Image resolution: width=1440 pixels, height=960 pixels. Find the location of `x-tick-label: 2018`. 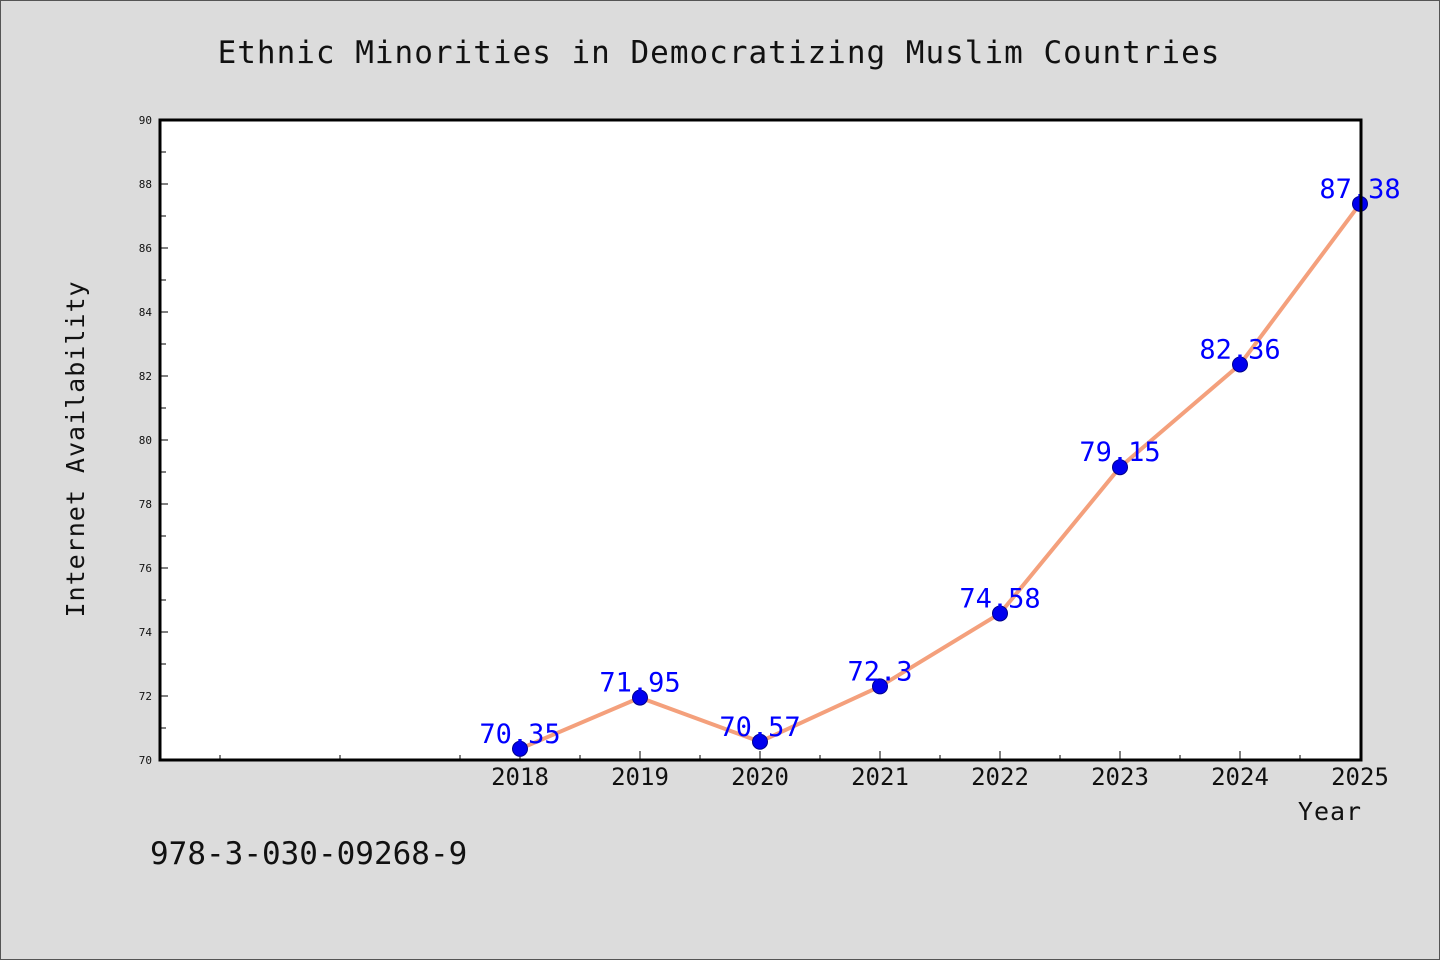

x-tick-label: 2018 is located at coordinates (520, 777).